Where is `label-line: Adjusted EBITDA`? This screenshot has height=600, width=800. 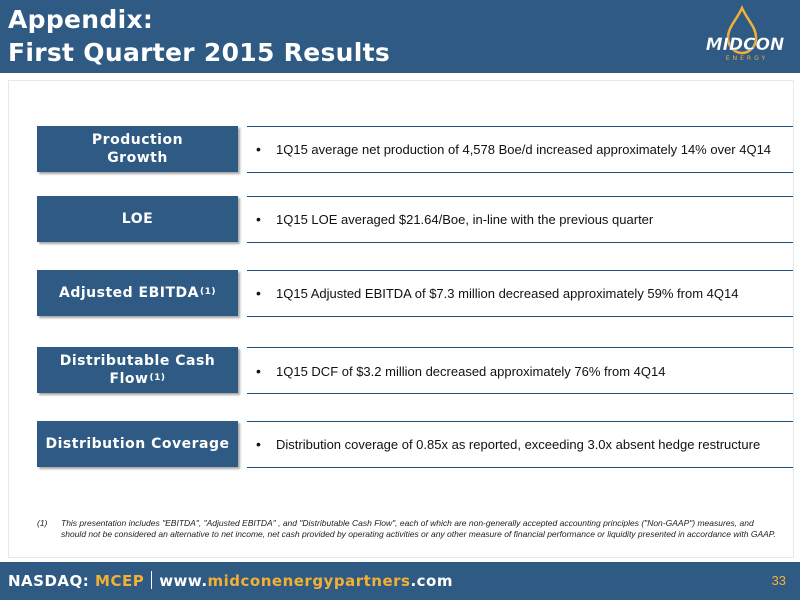 label-line: Adjusted EBITDA is located at coordinates (129, 293).